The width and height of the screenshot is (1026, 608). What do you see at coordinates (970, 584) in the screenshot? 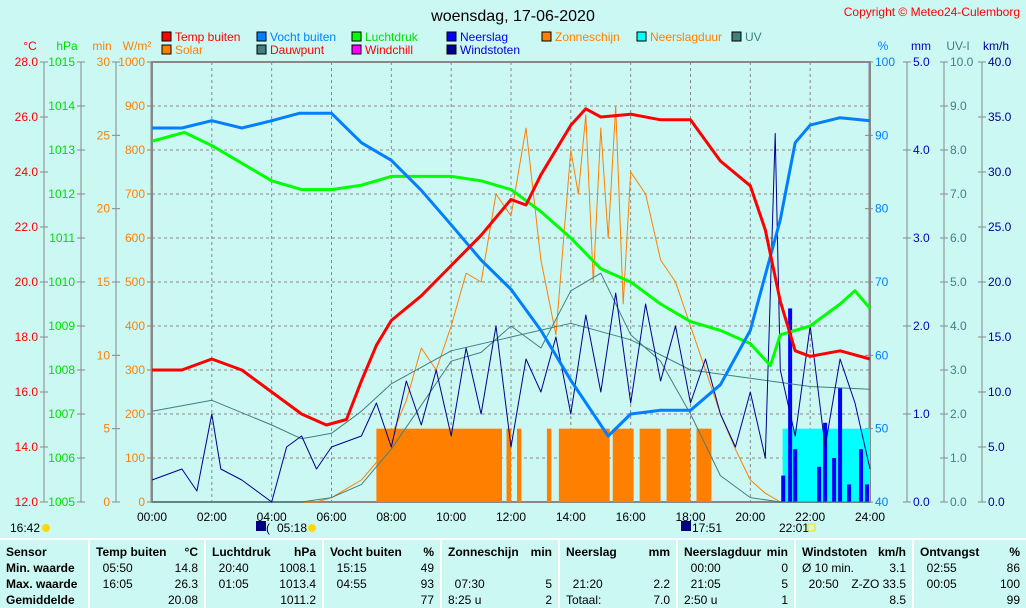
I see `table-row: 00:05 100` at bounding box center [970, 584].